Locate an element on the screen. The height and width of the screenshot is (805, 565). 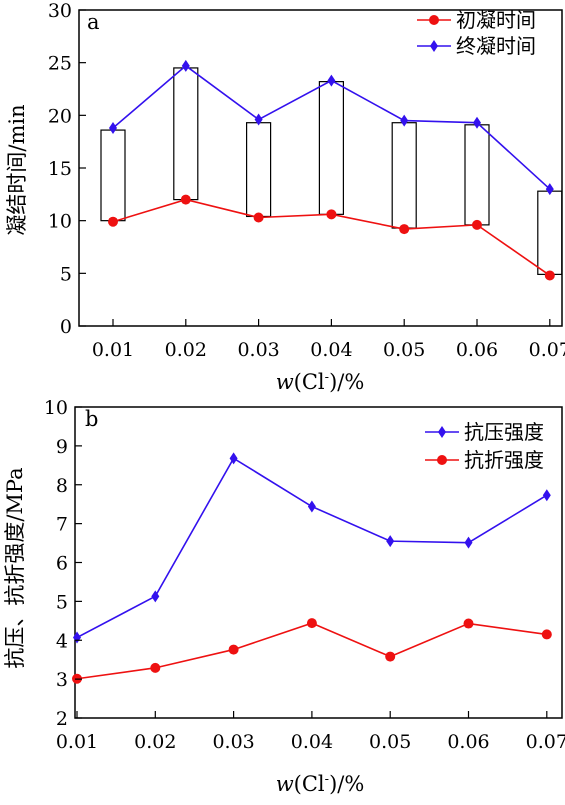
legend-b: 抗压强度 抗折强度 is located at coordinates (484, 446).